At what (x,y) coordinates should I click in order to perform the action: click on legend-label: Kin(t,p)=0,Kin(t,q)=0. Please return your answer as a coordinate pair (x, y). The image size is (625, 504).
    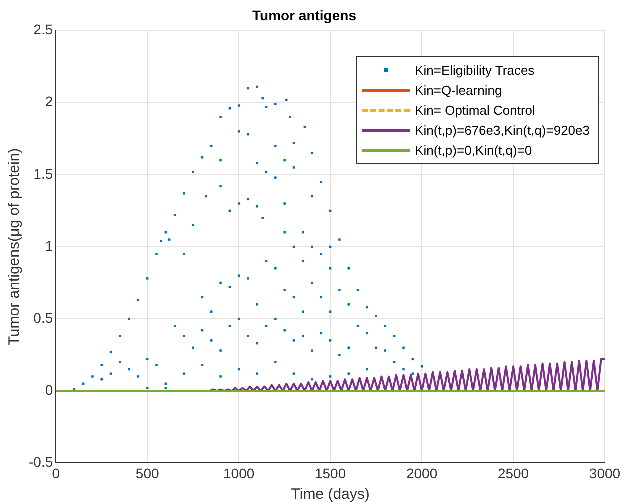
    Looking at the image, I should click on (473, 150).